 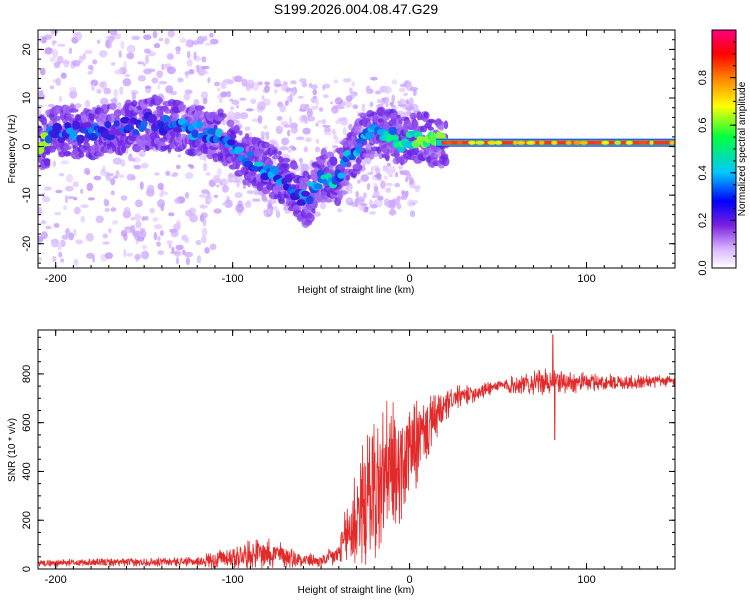 What do you see at coordinates (356, 290) in the screenshot?
I see `spectrogram-x-label: Height of straight line (km)` at bounding box center [356, 290].